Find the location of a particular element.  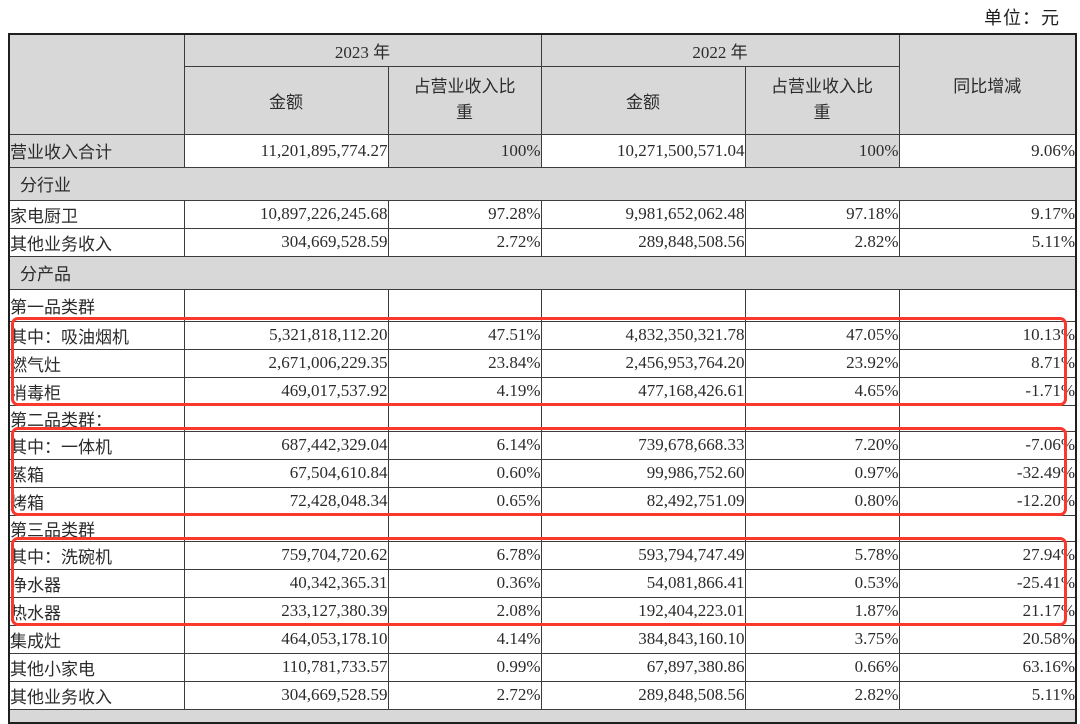

table-row: 第三品类群 is located at coordinates (542, 528).